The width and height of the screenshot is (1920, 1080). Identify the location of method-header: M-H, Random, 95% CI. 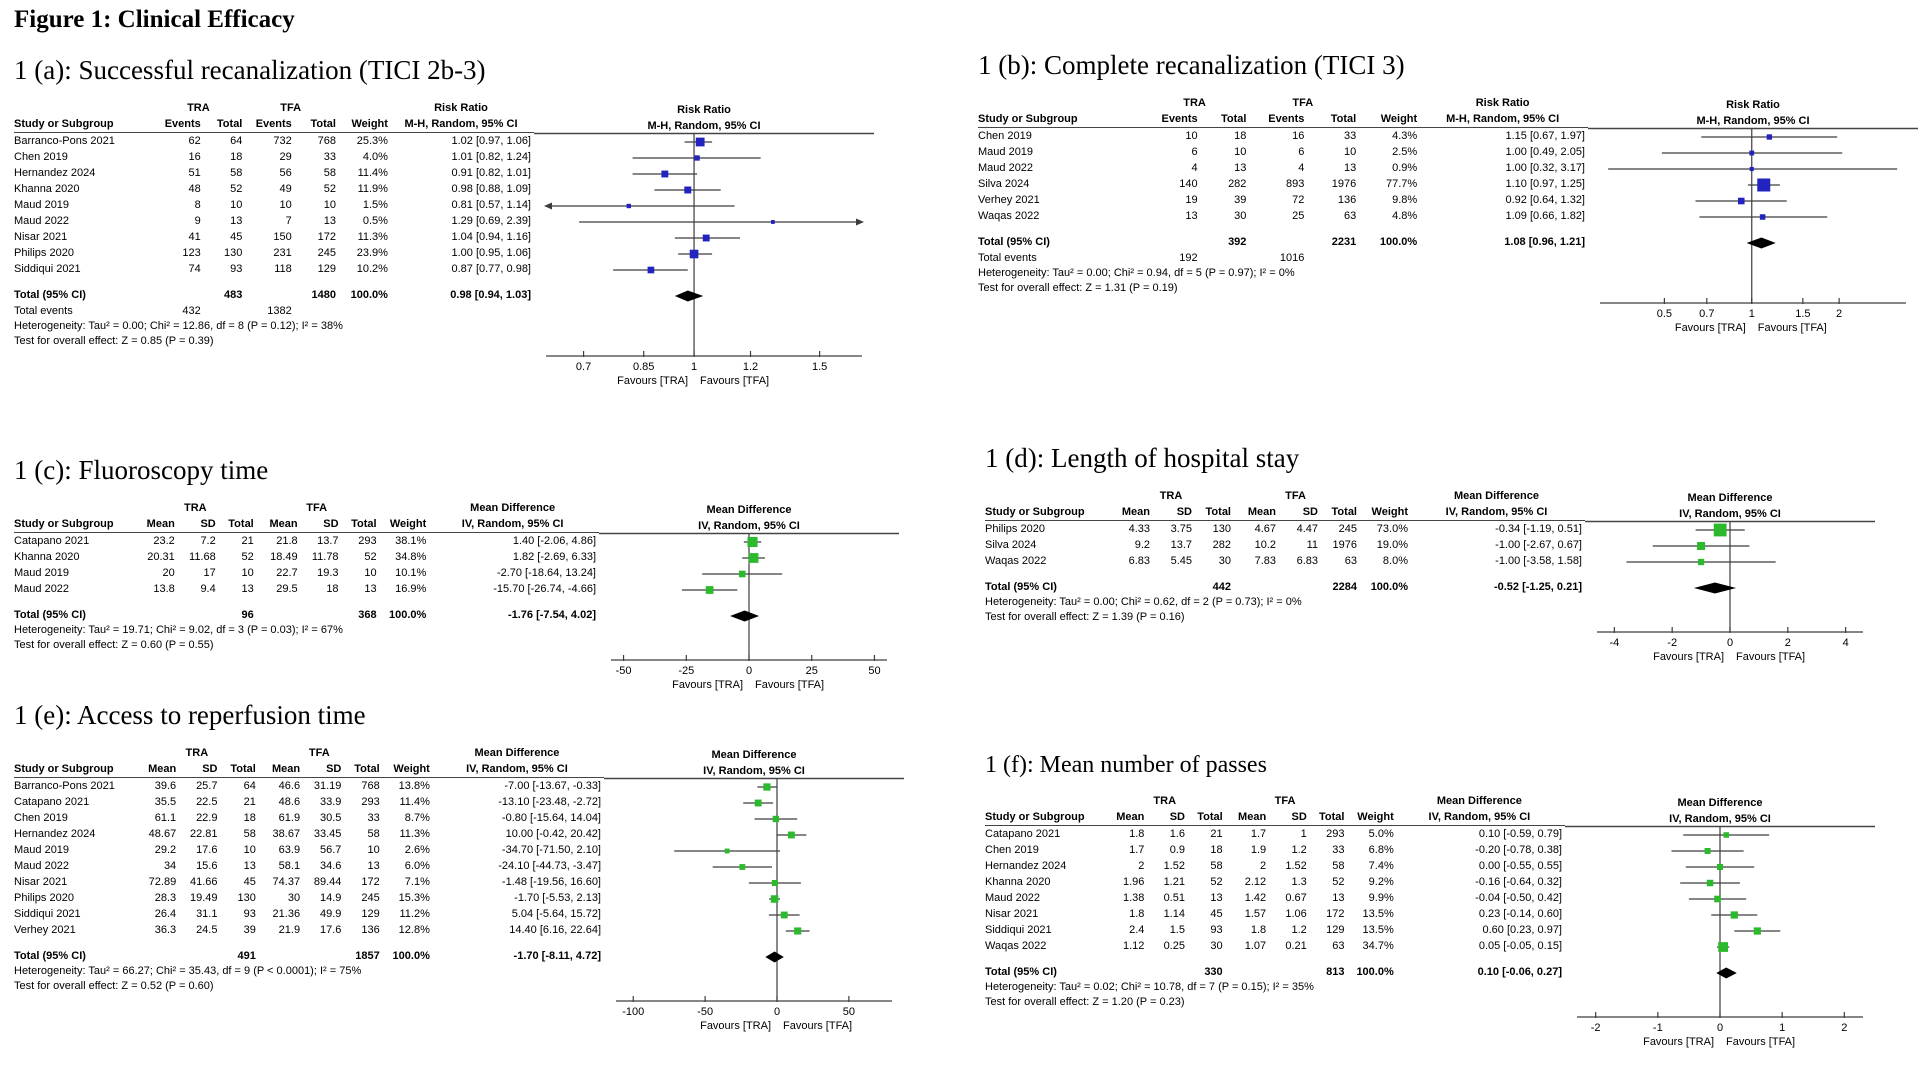
(462, 124).